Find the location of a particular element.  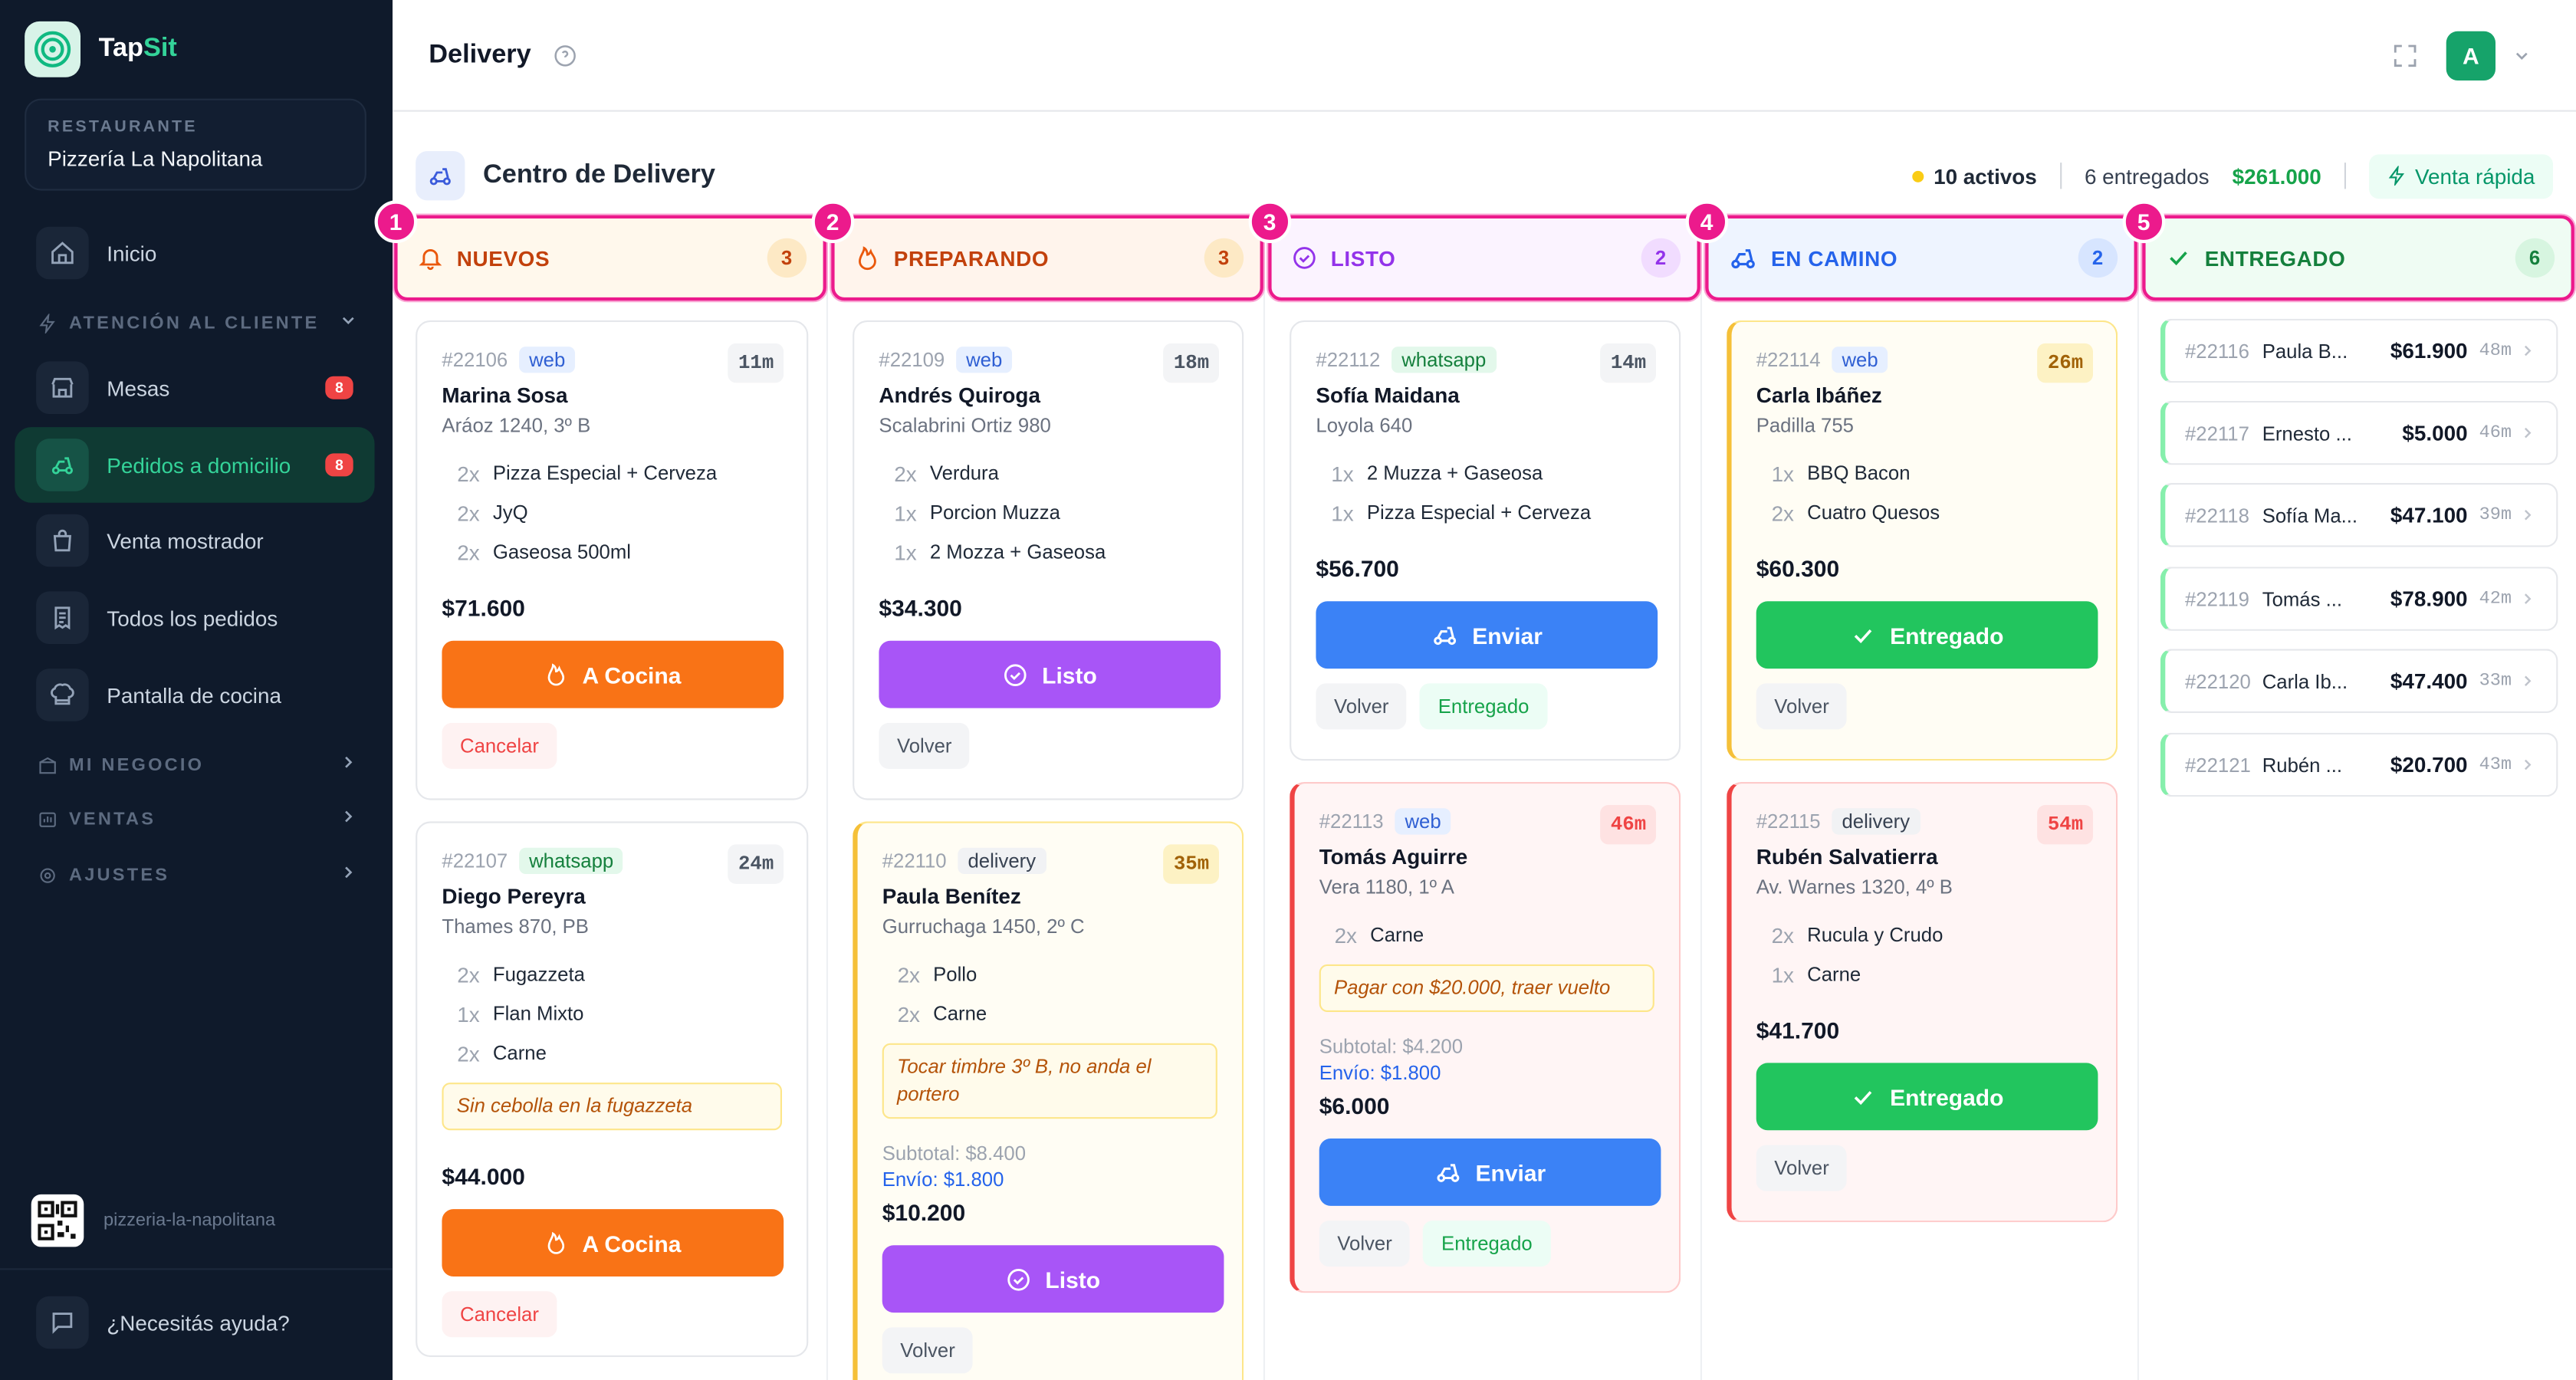

nav-inicio-label: Inicio is located at coordinates (132, 253).